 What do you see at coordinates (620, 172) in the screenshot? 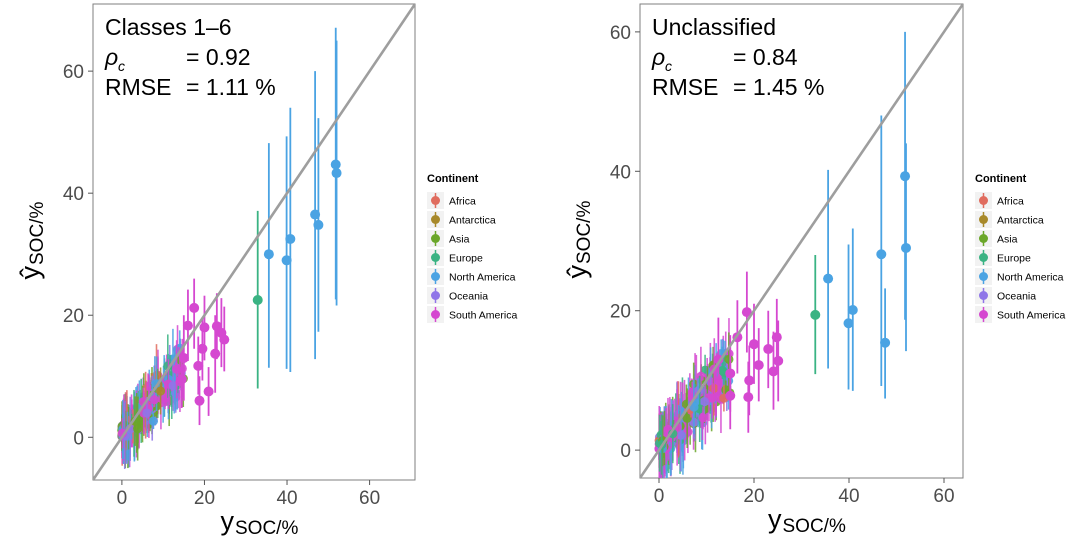
I see `y-tick-label: 40` at bounding box center [620, 172].